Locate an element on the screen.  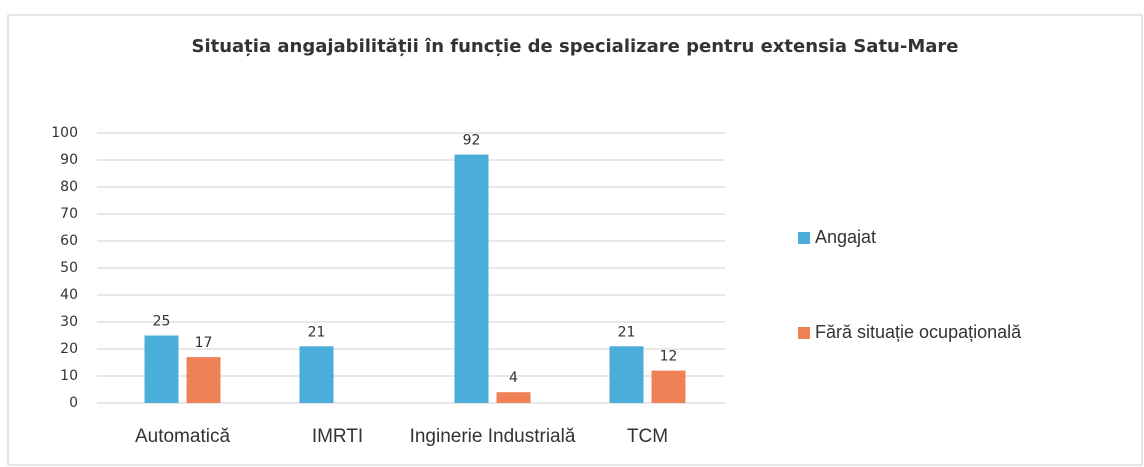
y-tick-label: 100 is located at coordinates (64, 133).